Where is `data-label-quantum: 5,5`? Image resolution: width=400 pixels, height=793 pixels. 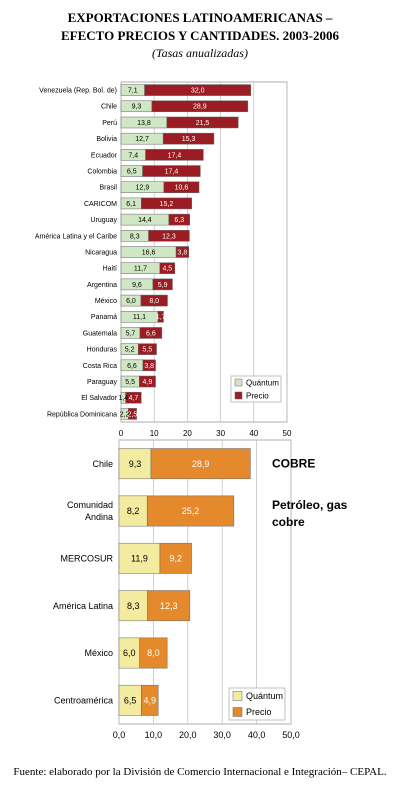 data-label-quantum: 5,5 is located at coordinates (130, 382).